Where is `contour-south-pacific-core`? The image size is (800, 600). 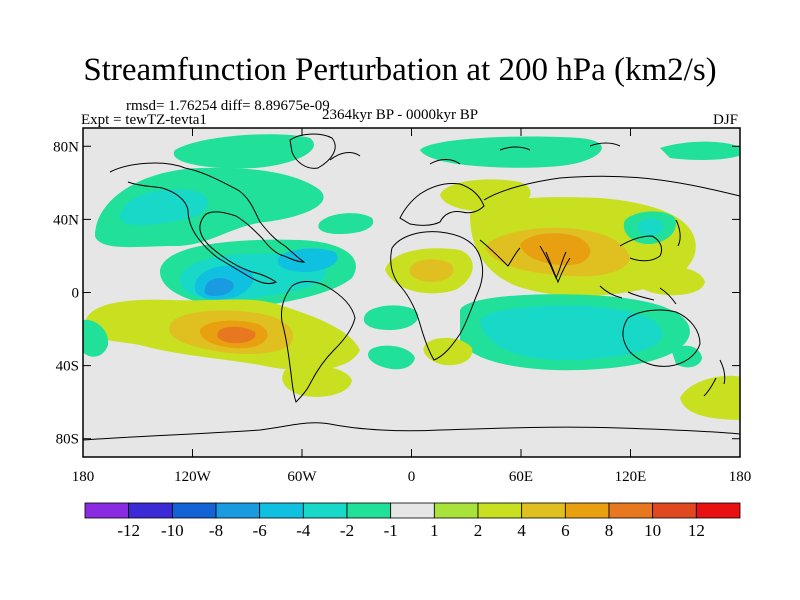 contour-south-pacific-core is located at coordinates (236, 335).